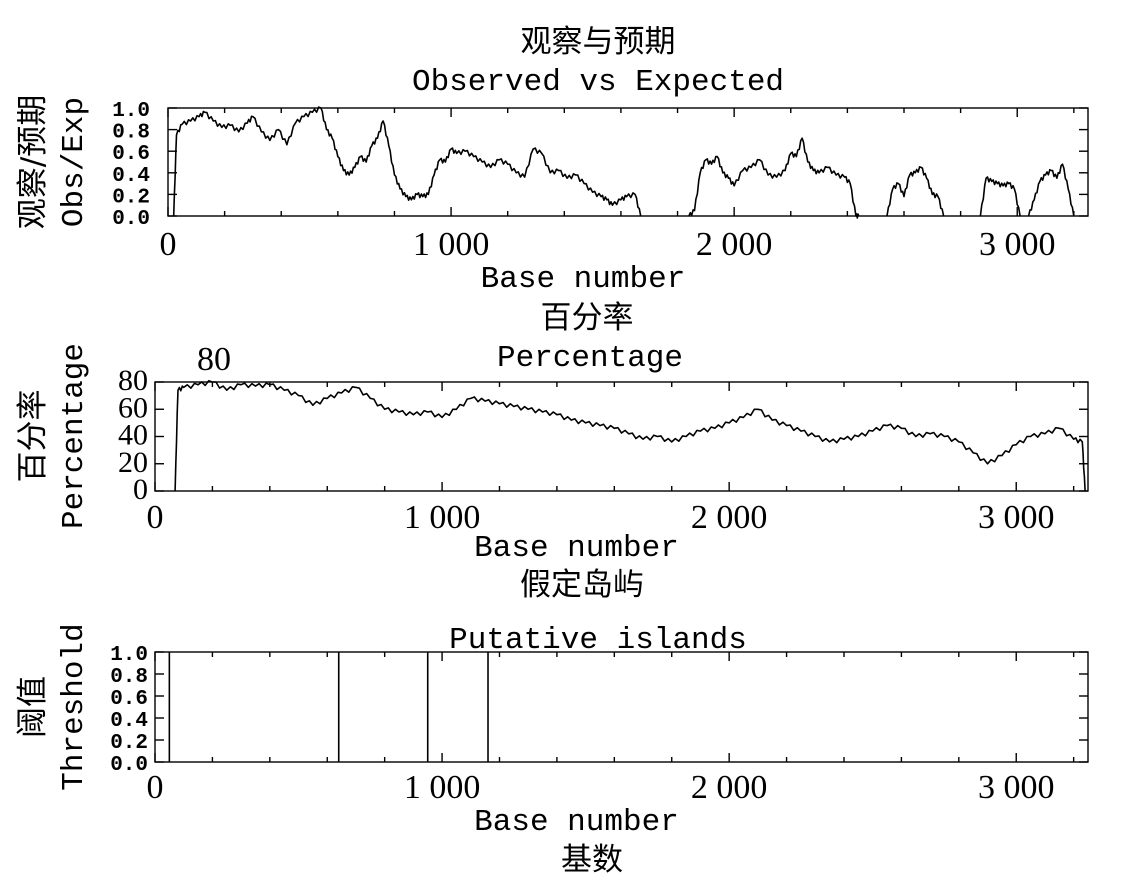 This screenshot has width=1122, height=889. I want to click on y-tick-label: 40, so click(133, 435).